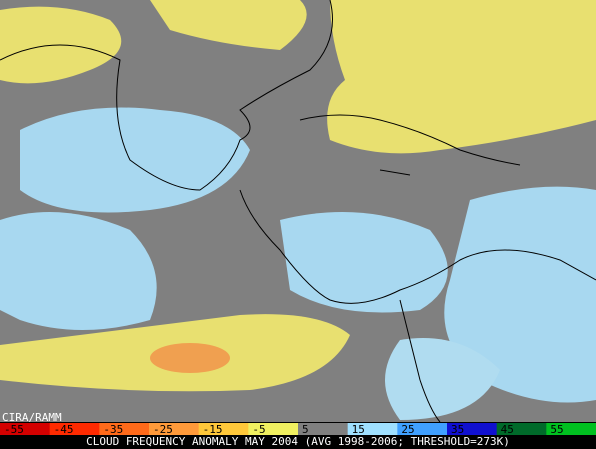  What do you see at coordinates (556, 429) in the screenshot?
I see `colorbar-label: 55` at bounding box center [556, 429].